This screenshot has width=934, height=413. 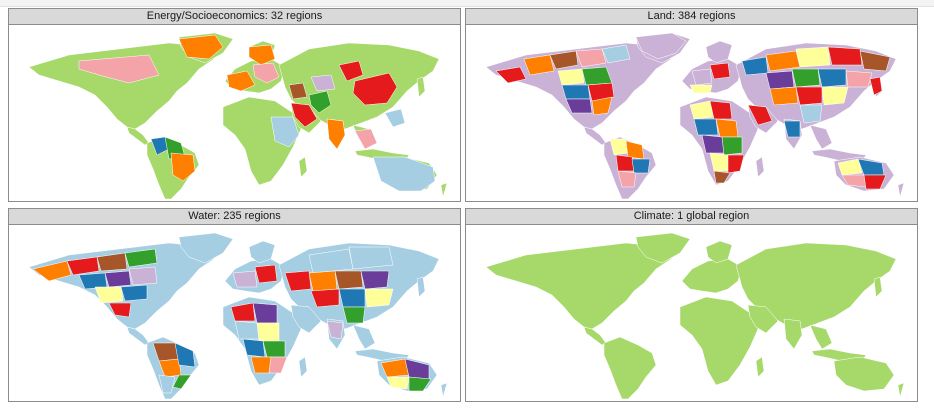 I want to click on panel-title: Energy/Socioeconomics: 32 regions, so click(x=234, y=17).